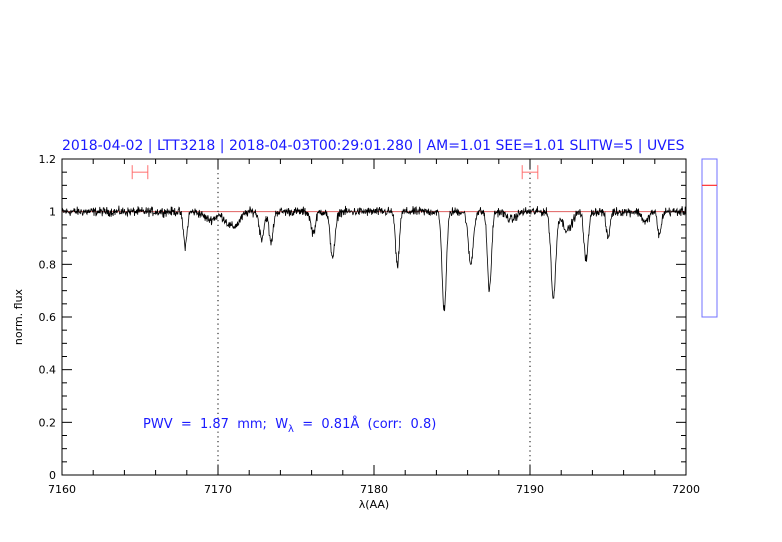 This screenshot has width=782, height=542. Describe the element at coordinates (709, 238) in the screenshot. I see `side-panel` at that location.